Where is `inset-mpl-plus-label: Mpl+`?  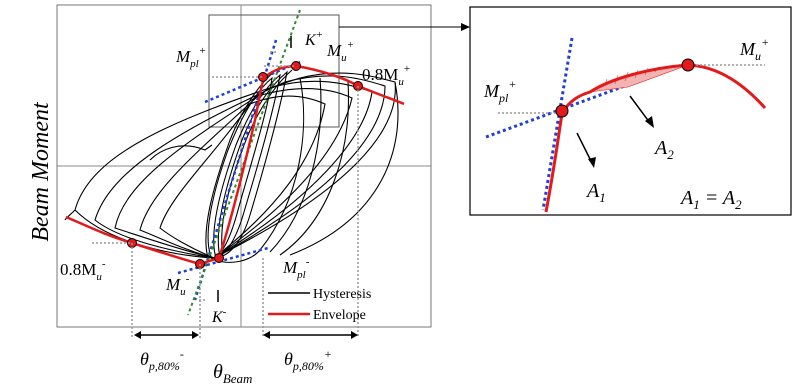 inset-mpl-plus-label: Mpl+ is located at coordinates (499, 91).